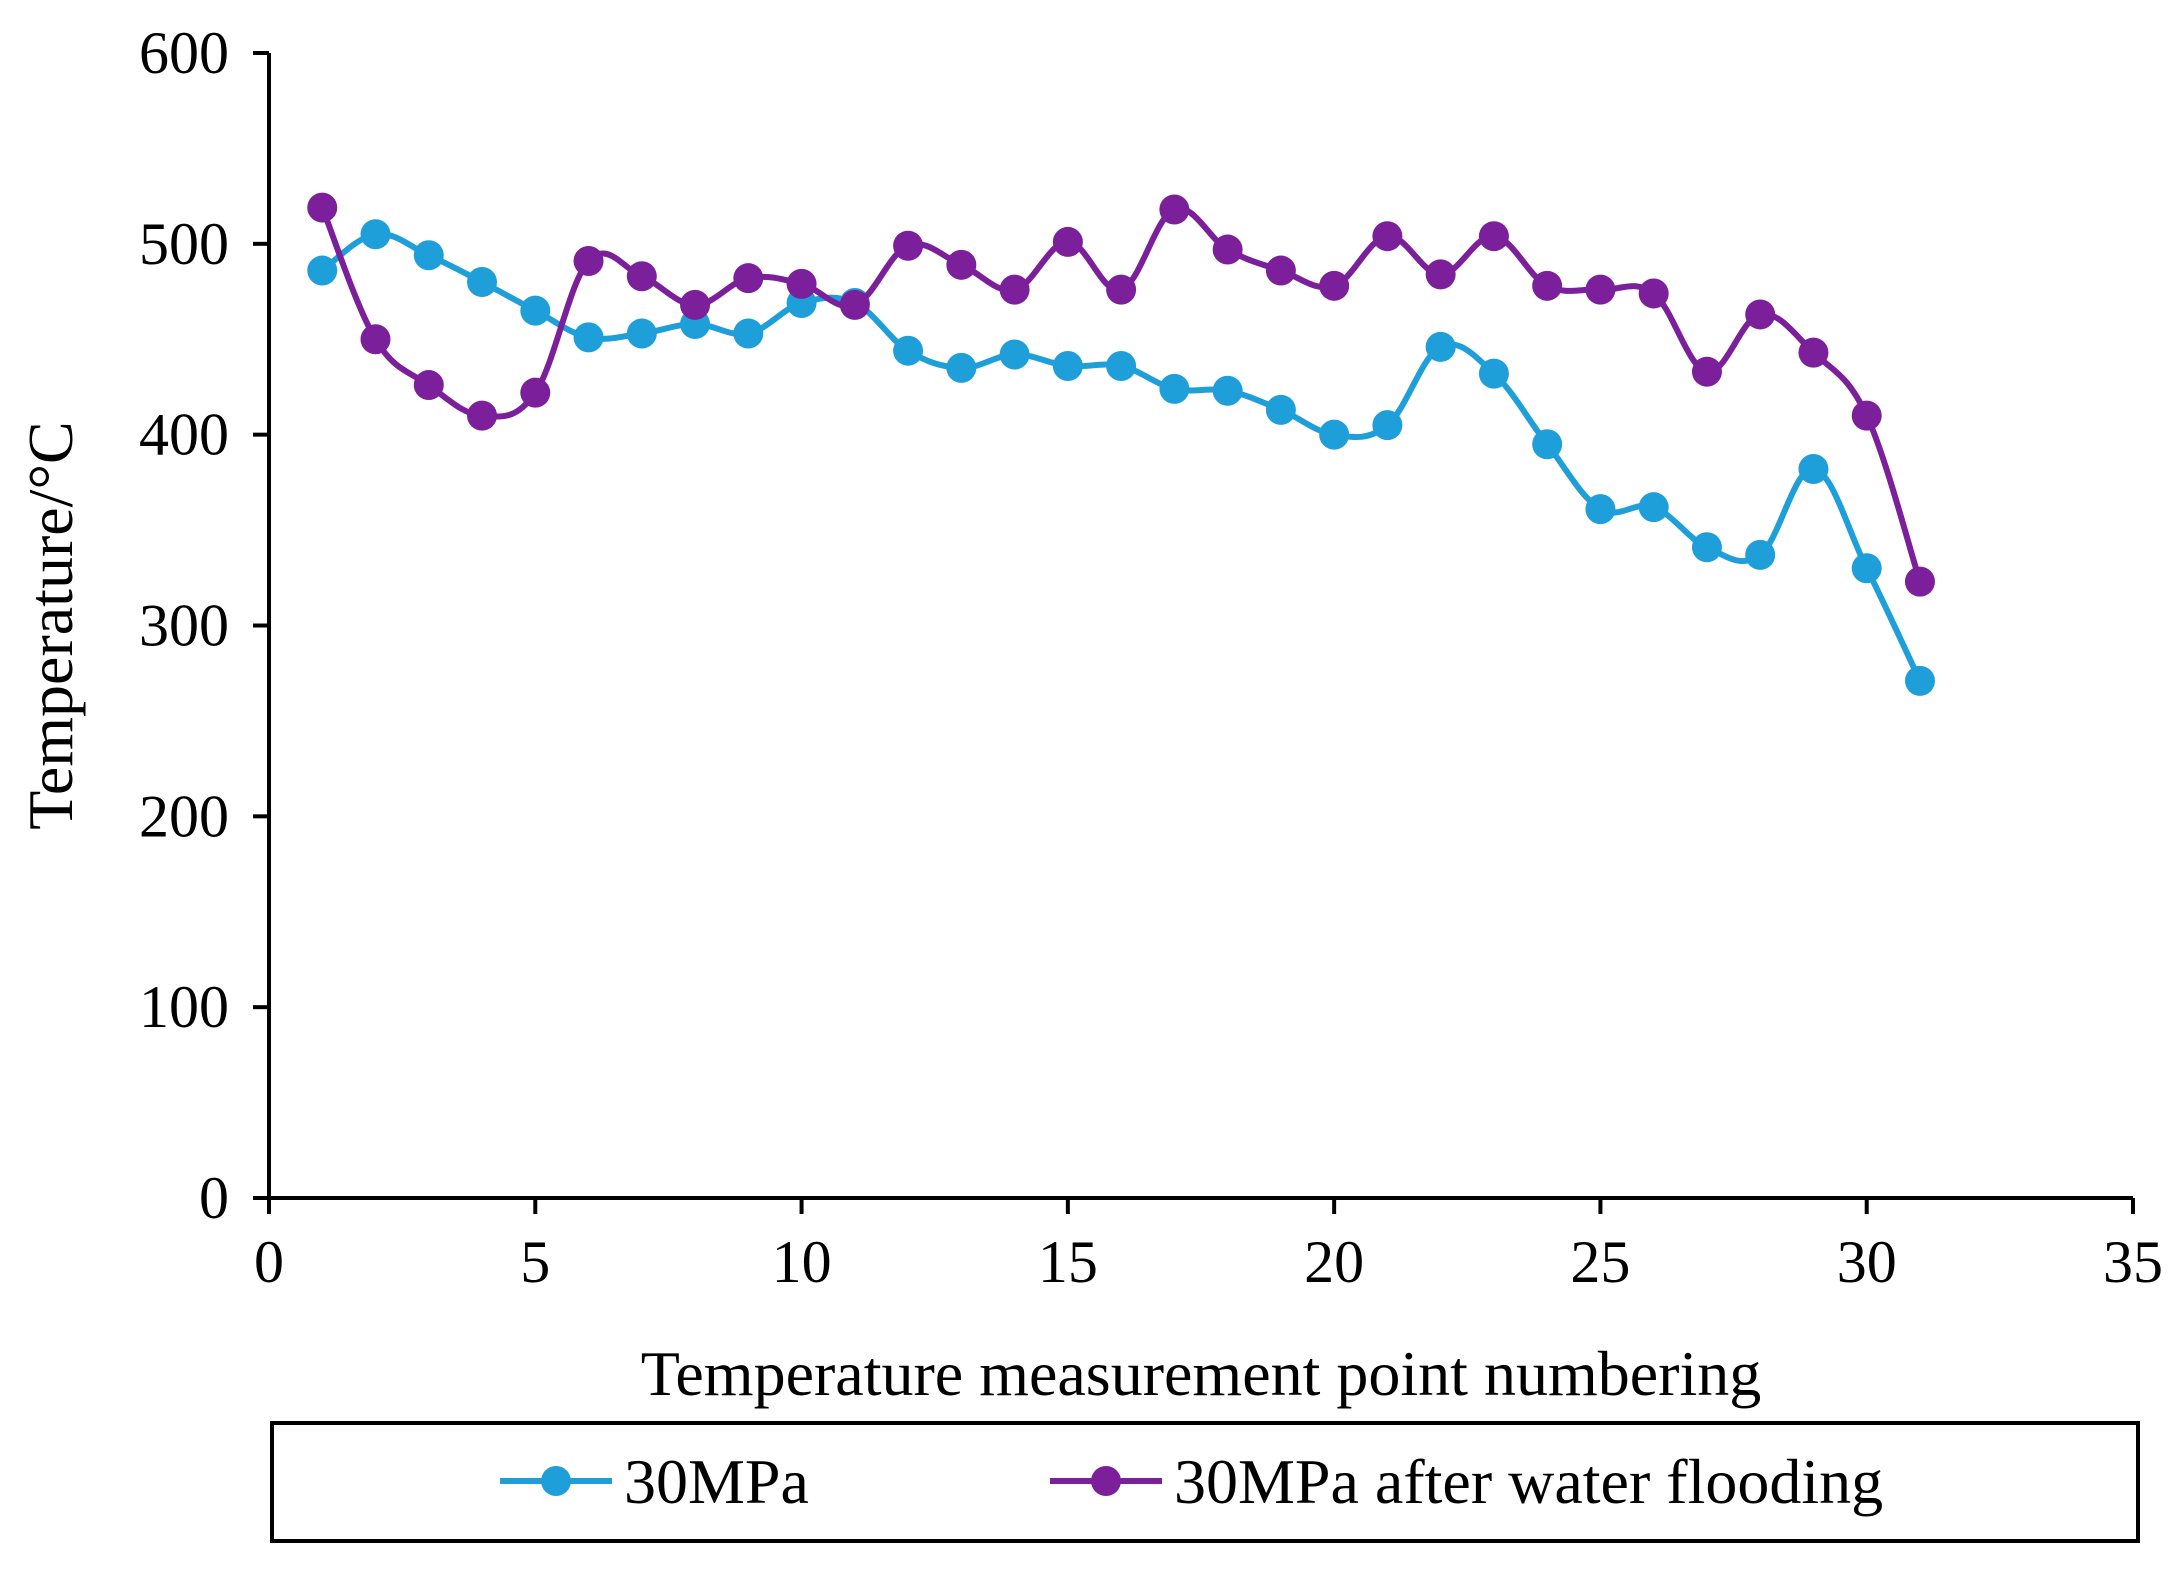 The width and height of the screenshot is (2181, 1579). Describe the element at coordinates (1528, 1481) in the screenshot. I see `legend-label: 30MPa after water flooding` at that location.